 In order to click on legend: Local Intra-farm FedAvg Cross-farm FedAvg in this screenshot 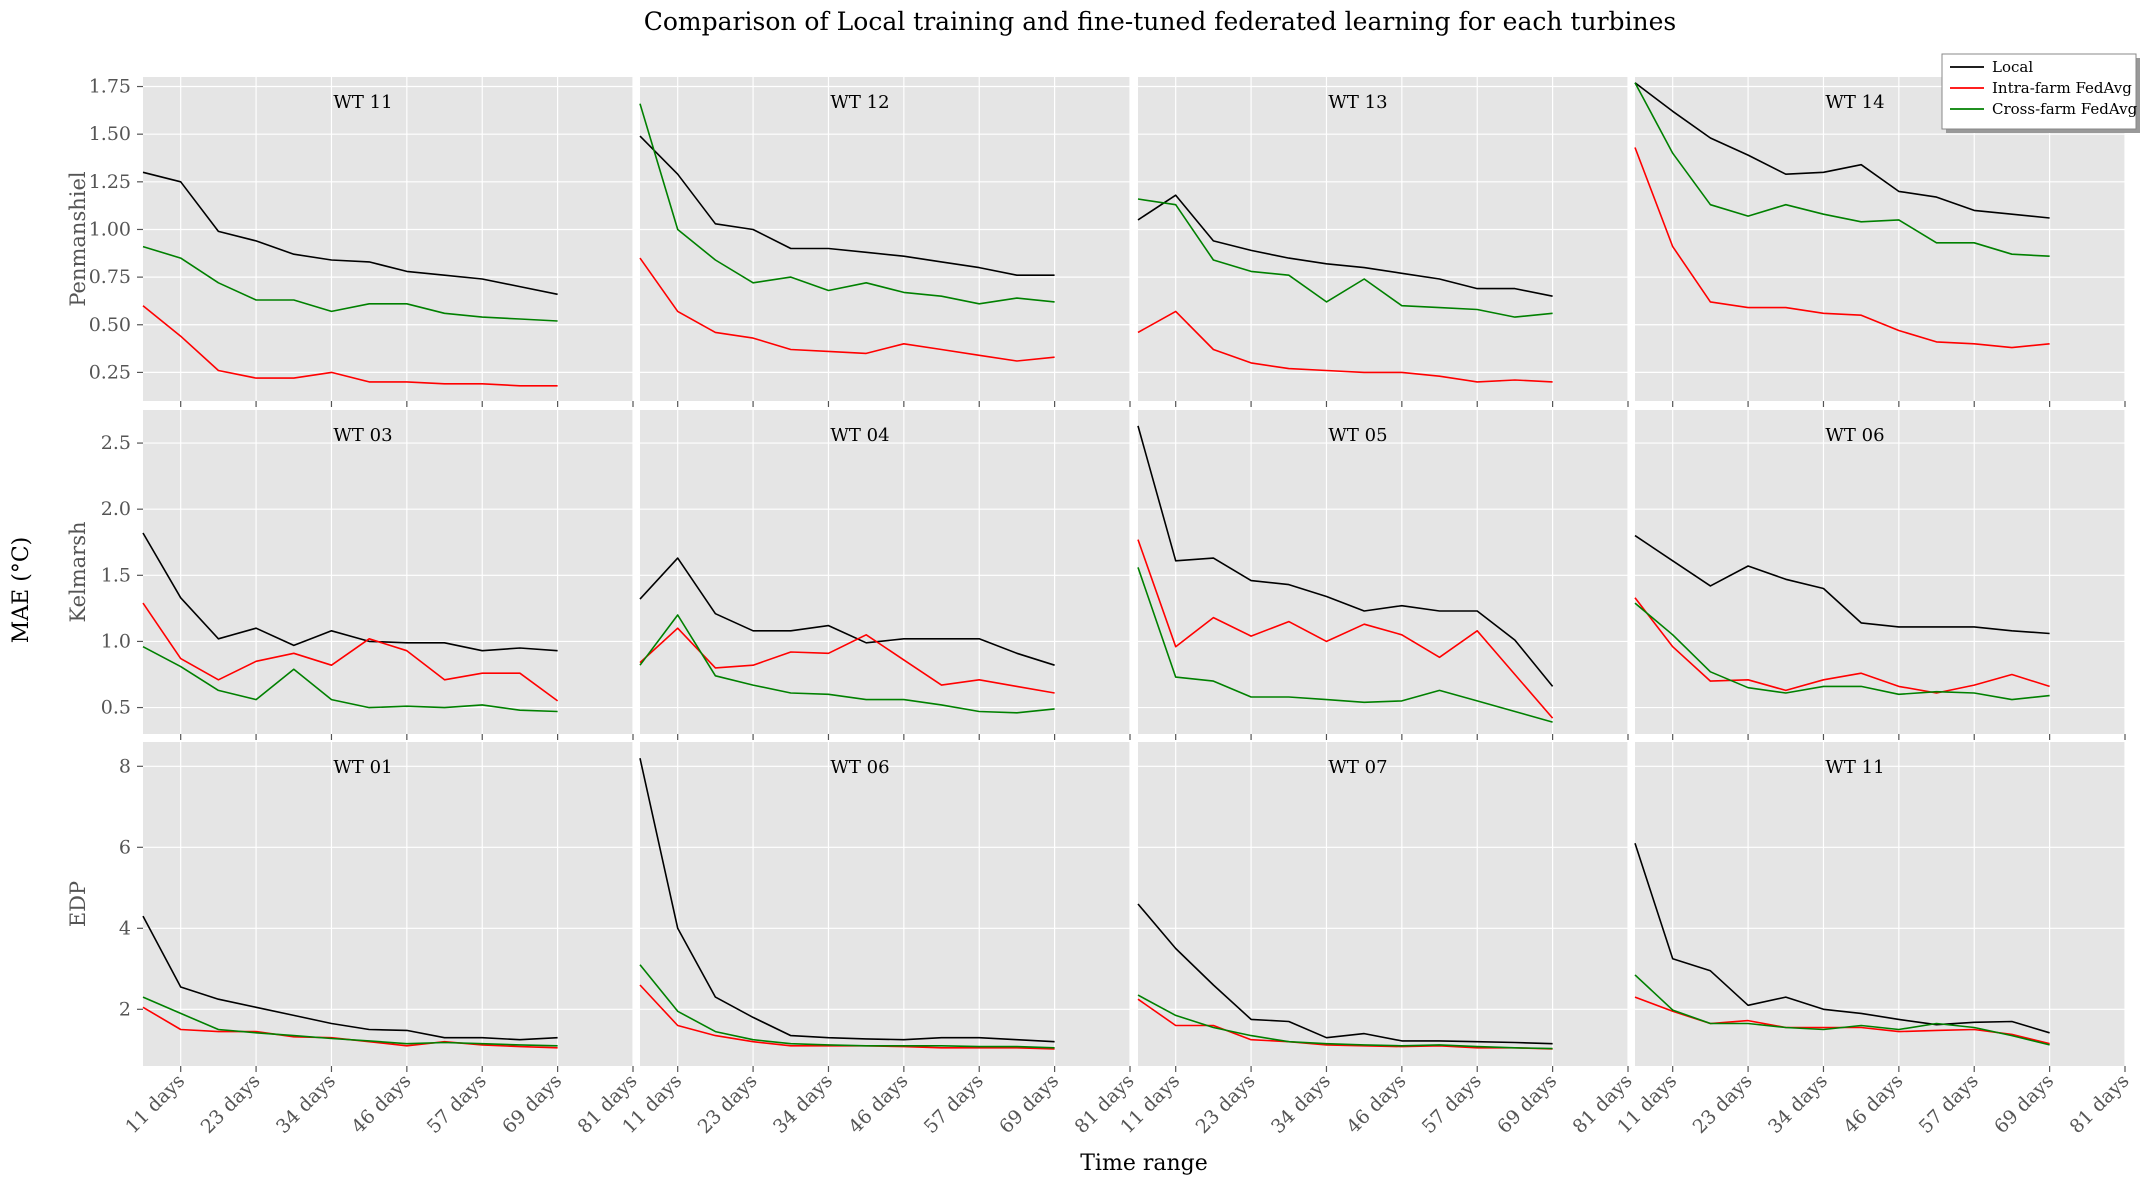, I will do `click(2040, 93)`.